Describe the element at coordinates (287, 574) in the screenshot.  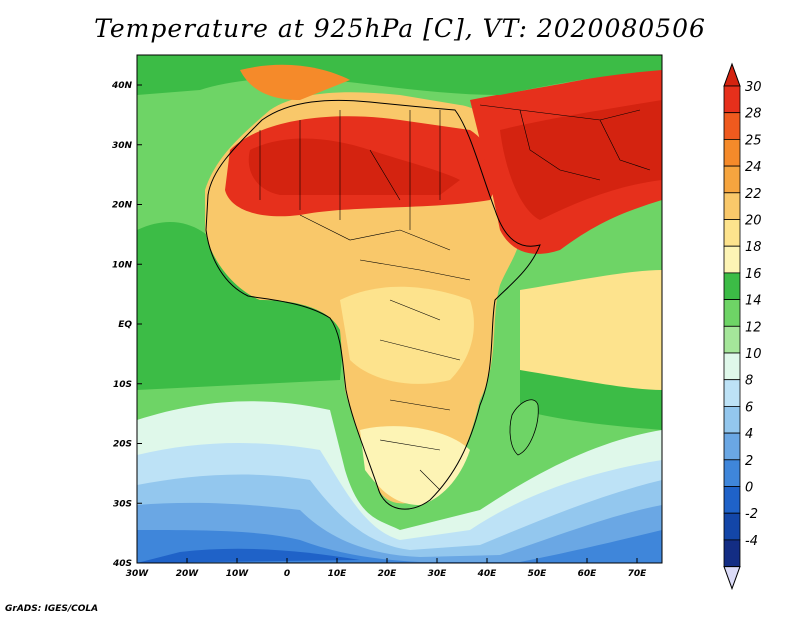
I see `lon-tick-label: 0` at that location.